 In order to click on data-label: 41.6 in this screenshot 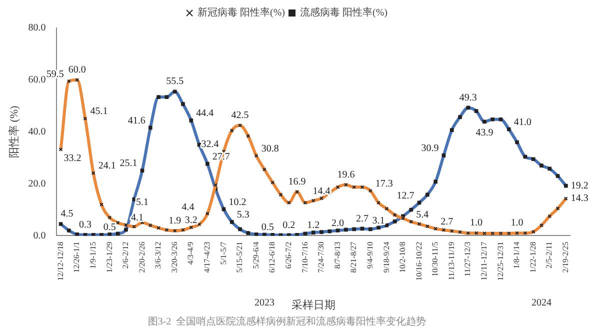, I will do `click(137, 120)`.